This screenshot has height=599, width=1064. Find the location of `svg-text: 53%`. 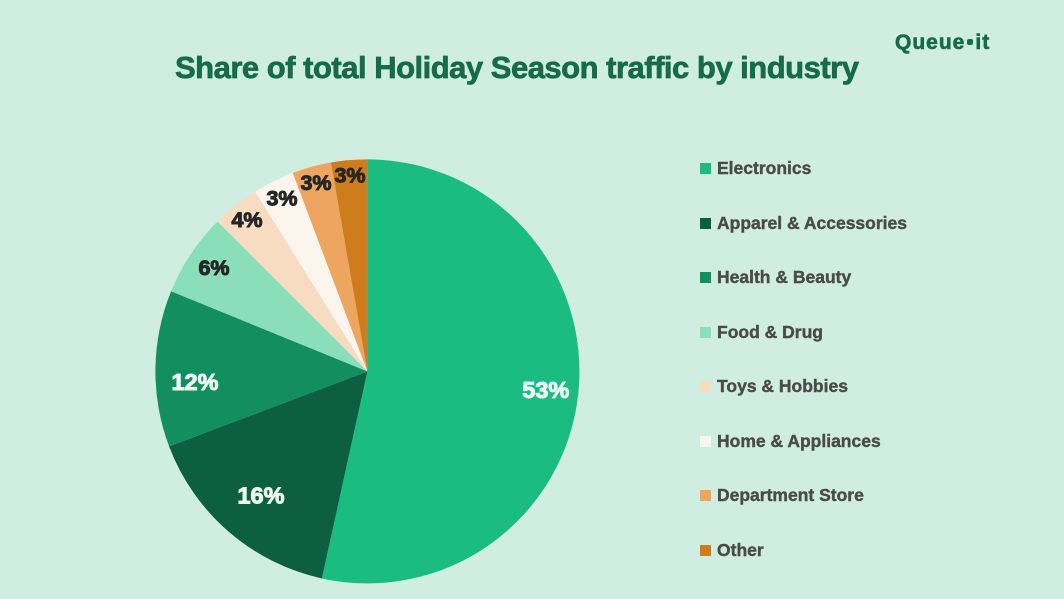

svg-text: 53% is located at coordinates (545, 390).